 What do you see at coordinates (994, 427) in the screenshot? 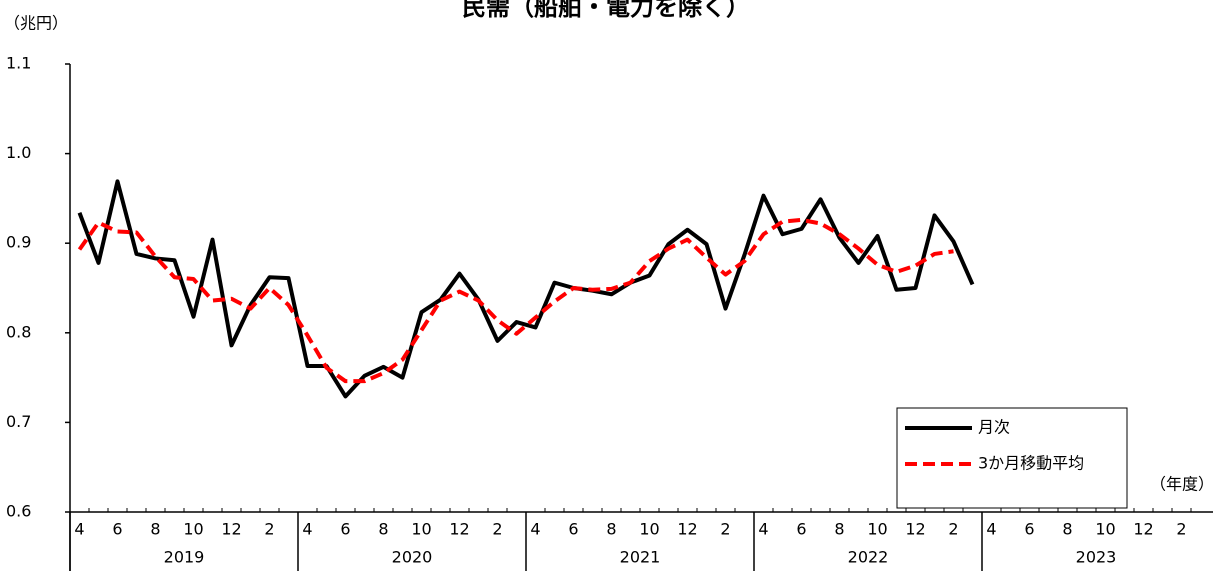
I see `legend-label: 月次` at bounding box center [994, 427].